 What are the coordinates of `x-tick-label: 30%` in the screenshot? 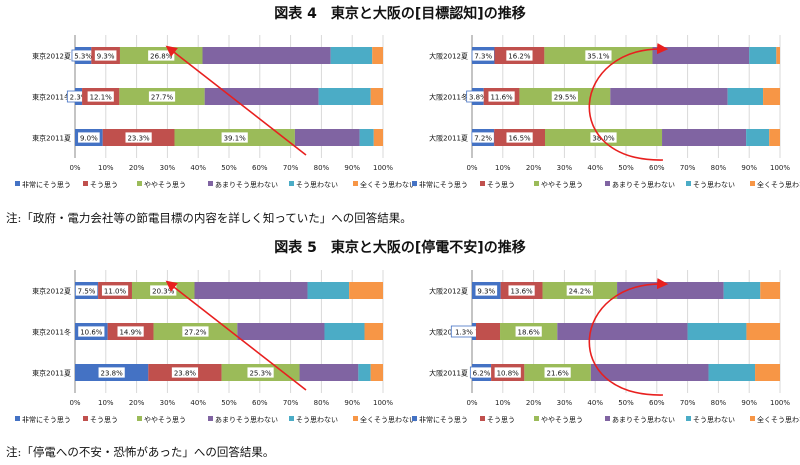 It's located at (168, 168).